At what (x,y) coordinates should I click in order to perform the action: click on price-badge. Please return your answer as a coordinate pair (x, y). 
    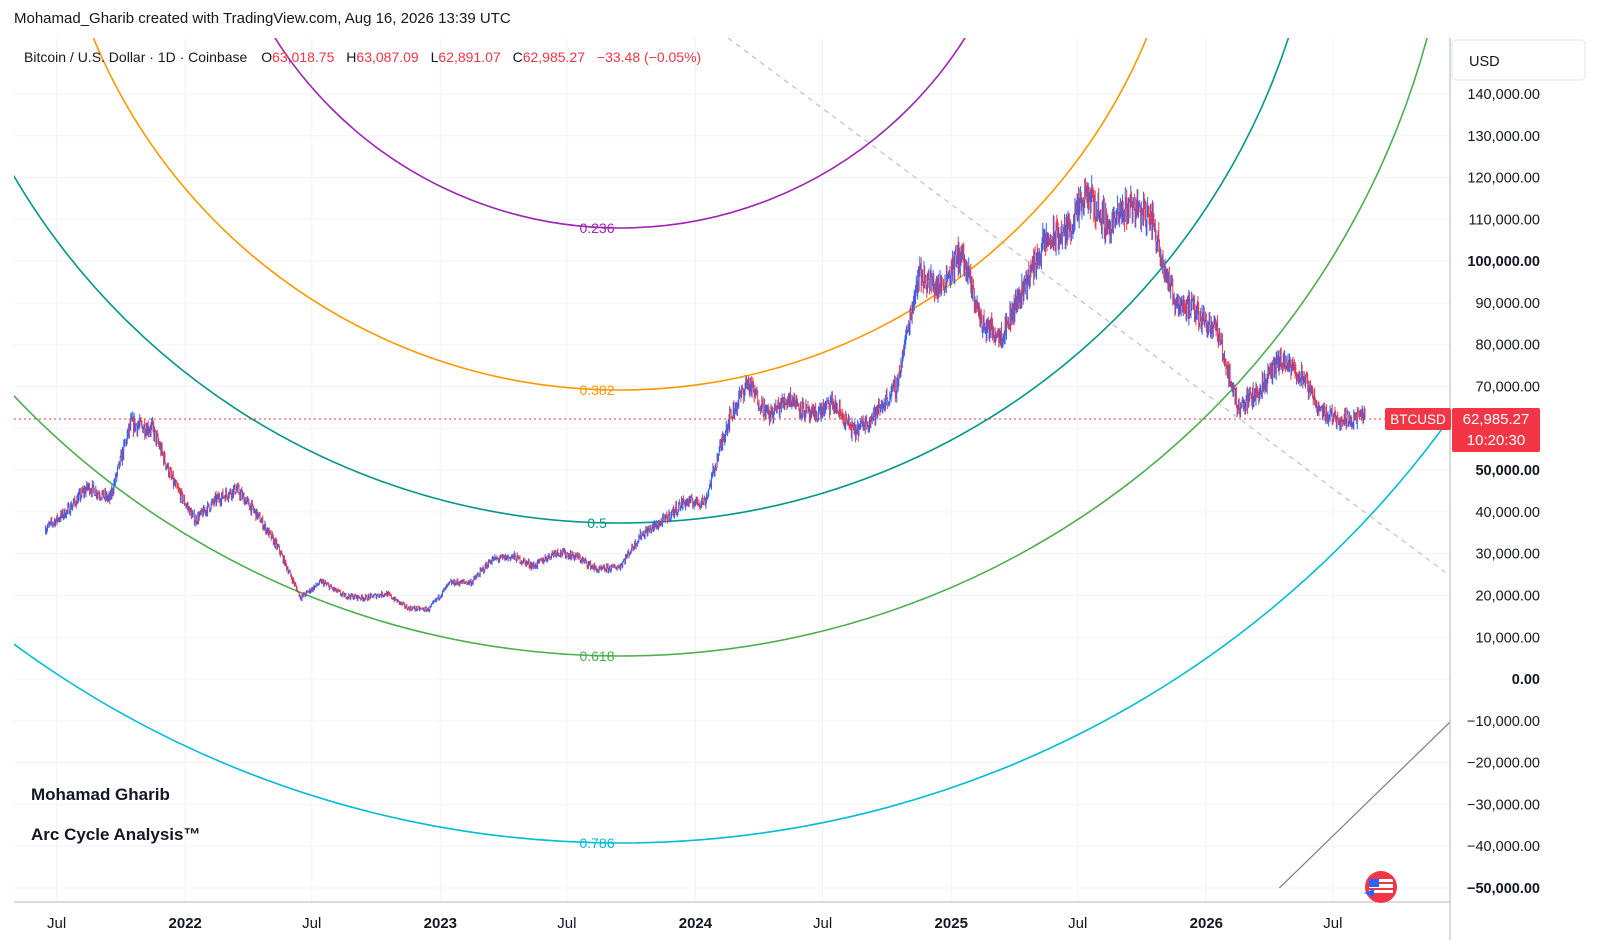
    Looking at the image, I should click on (1496, 430).